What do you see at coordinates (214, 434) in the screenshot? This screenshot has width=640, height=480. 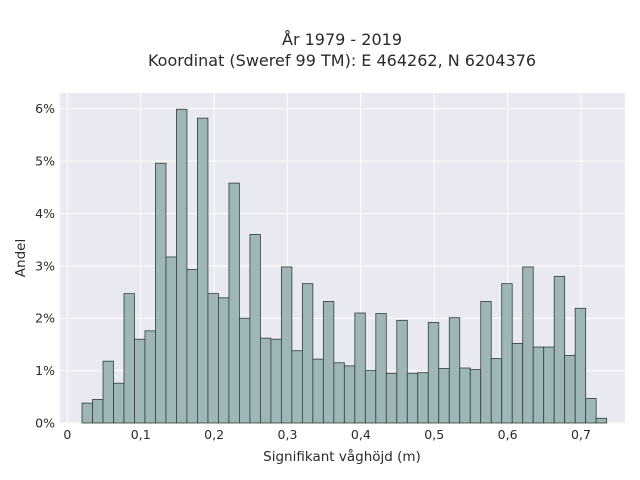 I see `x-tick-label: 0,2` at bounding box center [214, 434].